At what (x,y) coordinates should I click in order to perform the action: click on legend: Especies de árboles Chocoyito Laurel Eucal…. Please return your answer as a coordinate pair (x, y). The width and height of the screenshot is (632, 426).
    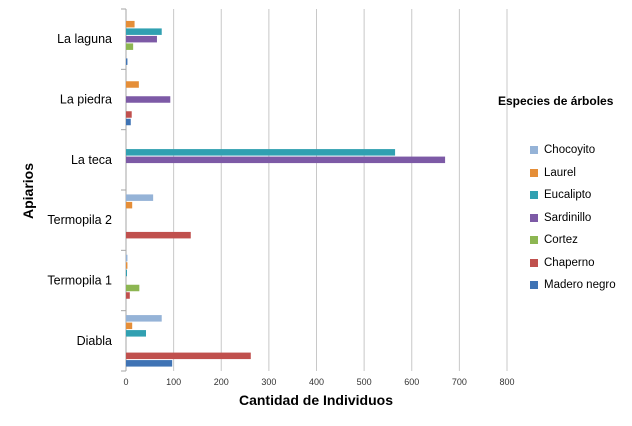
    Looking at the image, I should click on (565, 195).